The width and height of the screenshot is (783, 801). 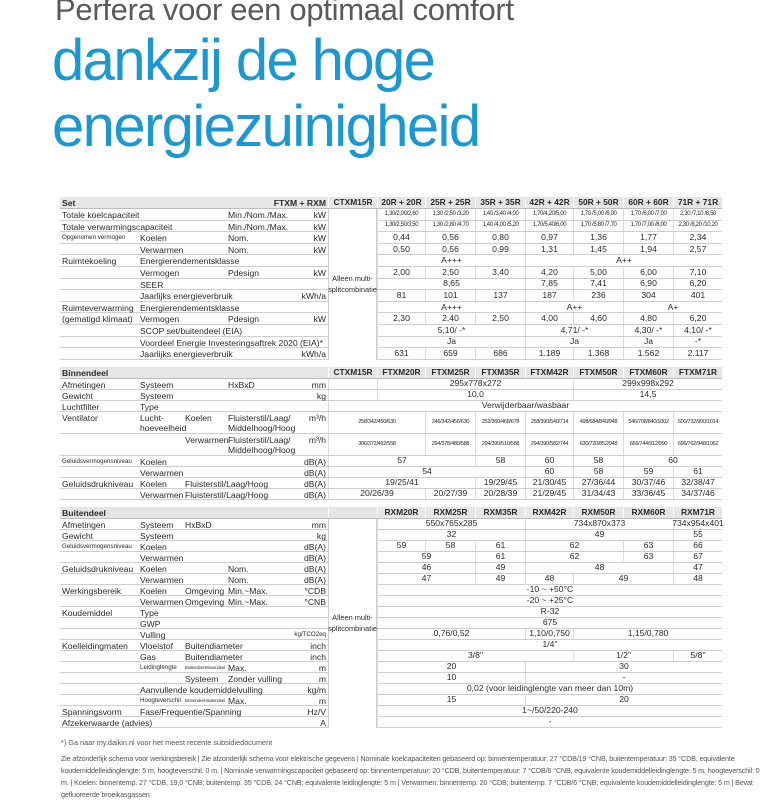 What do you see at coordinates (450, 493) in the screenshot?
I see `value-cell: 20/27/39` at bounding box center [450, 493].